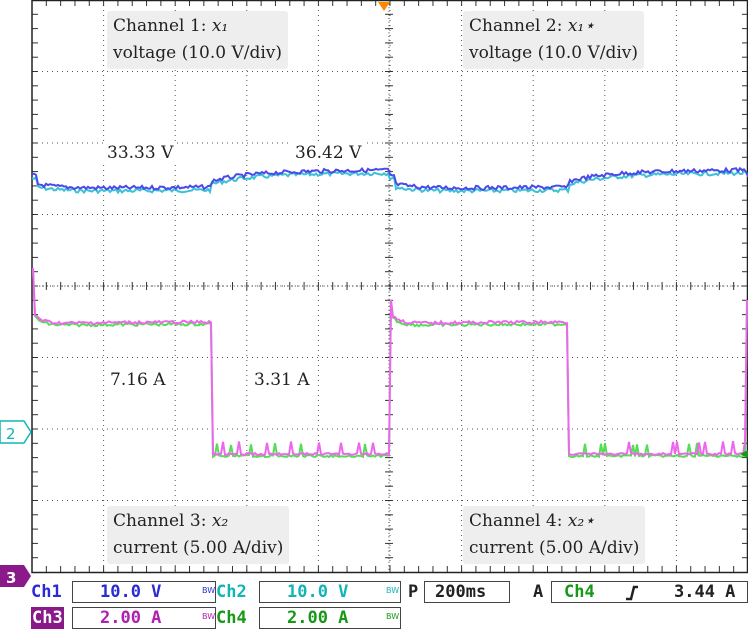 This screenshot has height=634, width=748. I want to click on channel-4-variable: x₂⋆, so click(581, 521).